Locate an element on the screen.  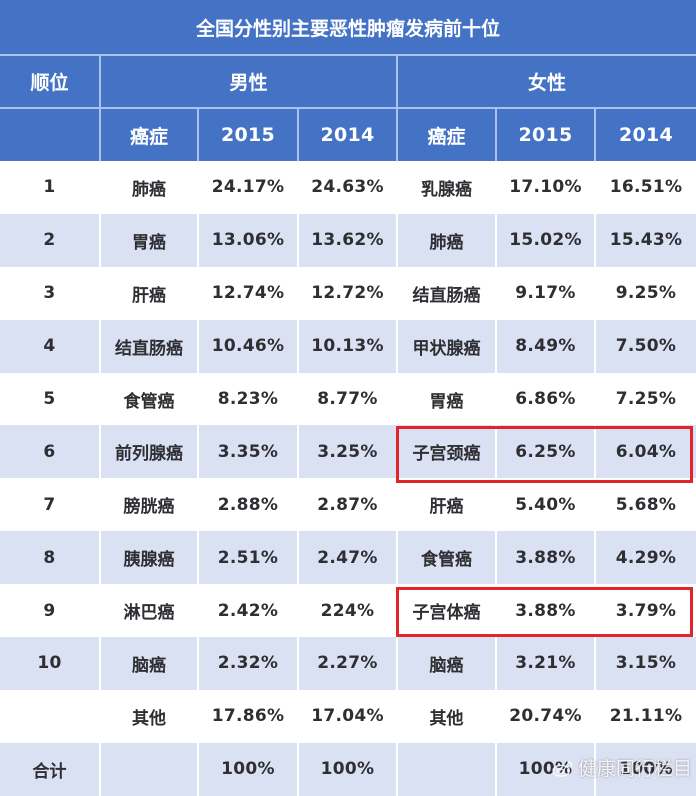
male-2014-cell: 17.04% is located at coordinates (348, 716).